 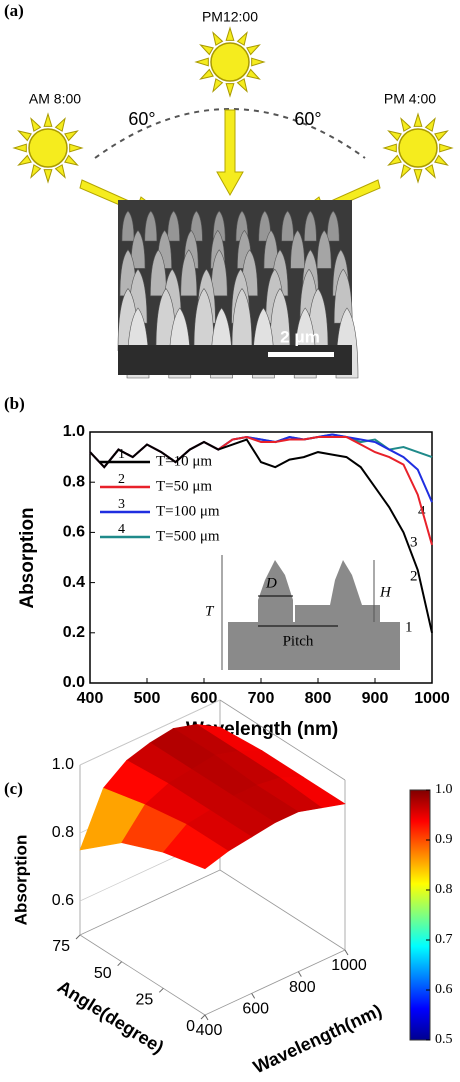 What do you see at coordinates (90, 698) in the screenshot?
I see `x-tick-label: 400` at bounding box center [90, 698].